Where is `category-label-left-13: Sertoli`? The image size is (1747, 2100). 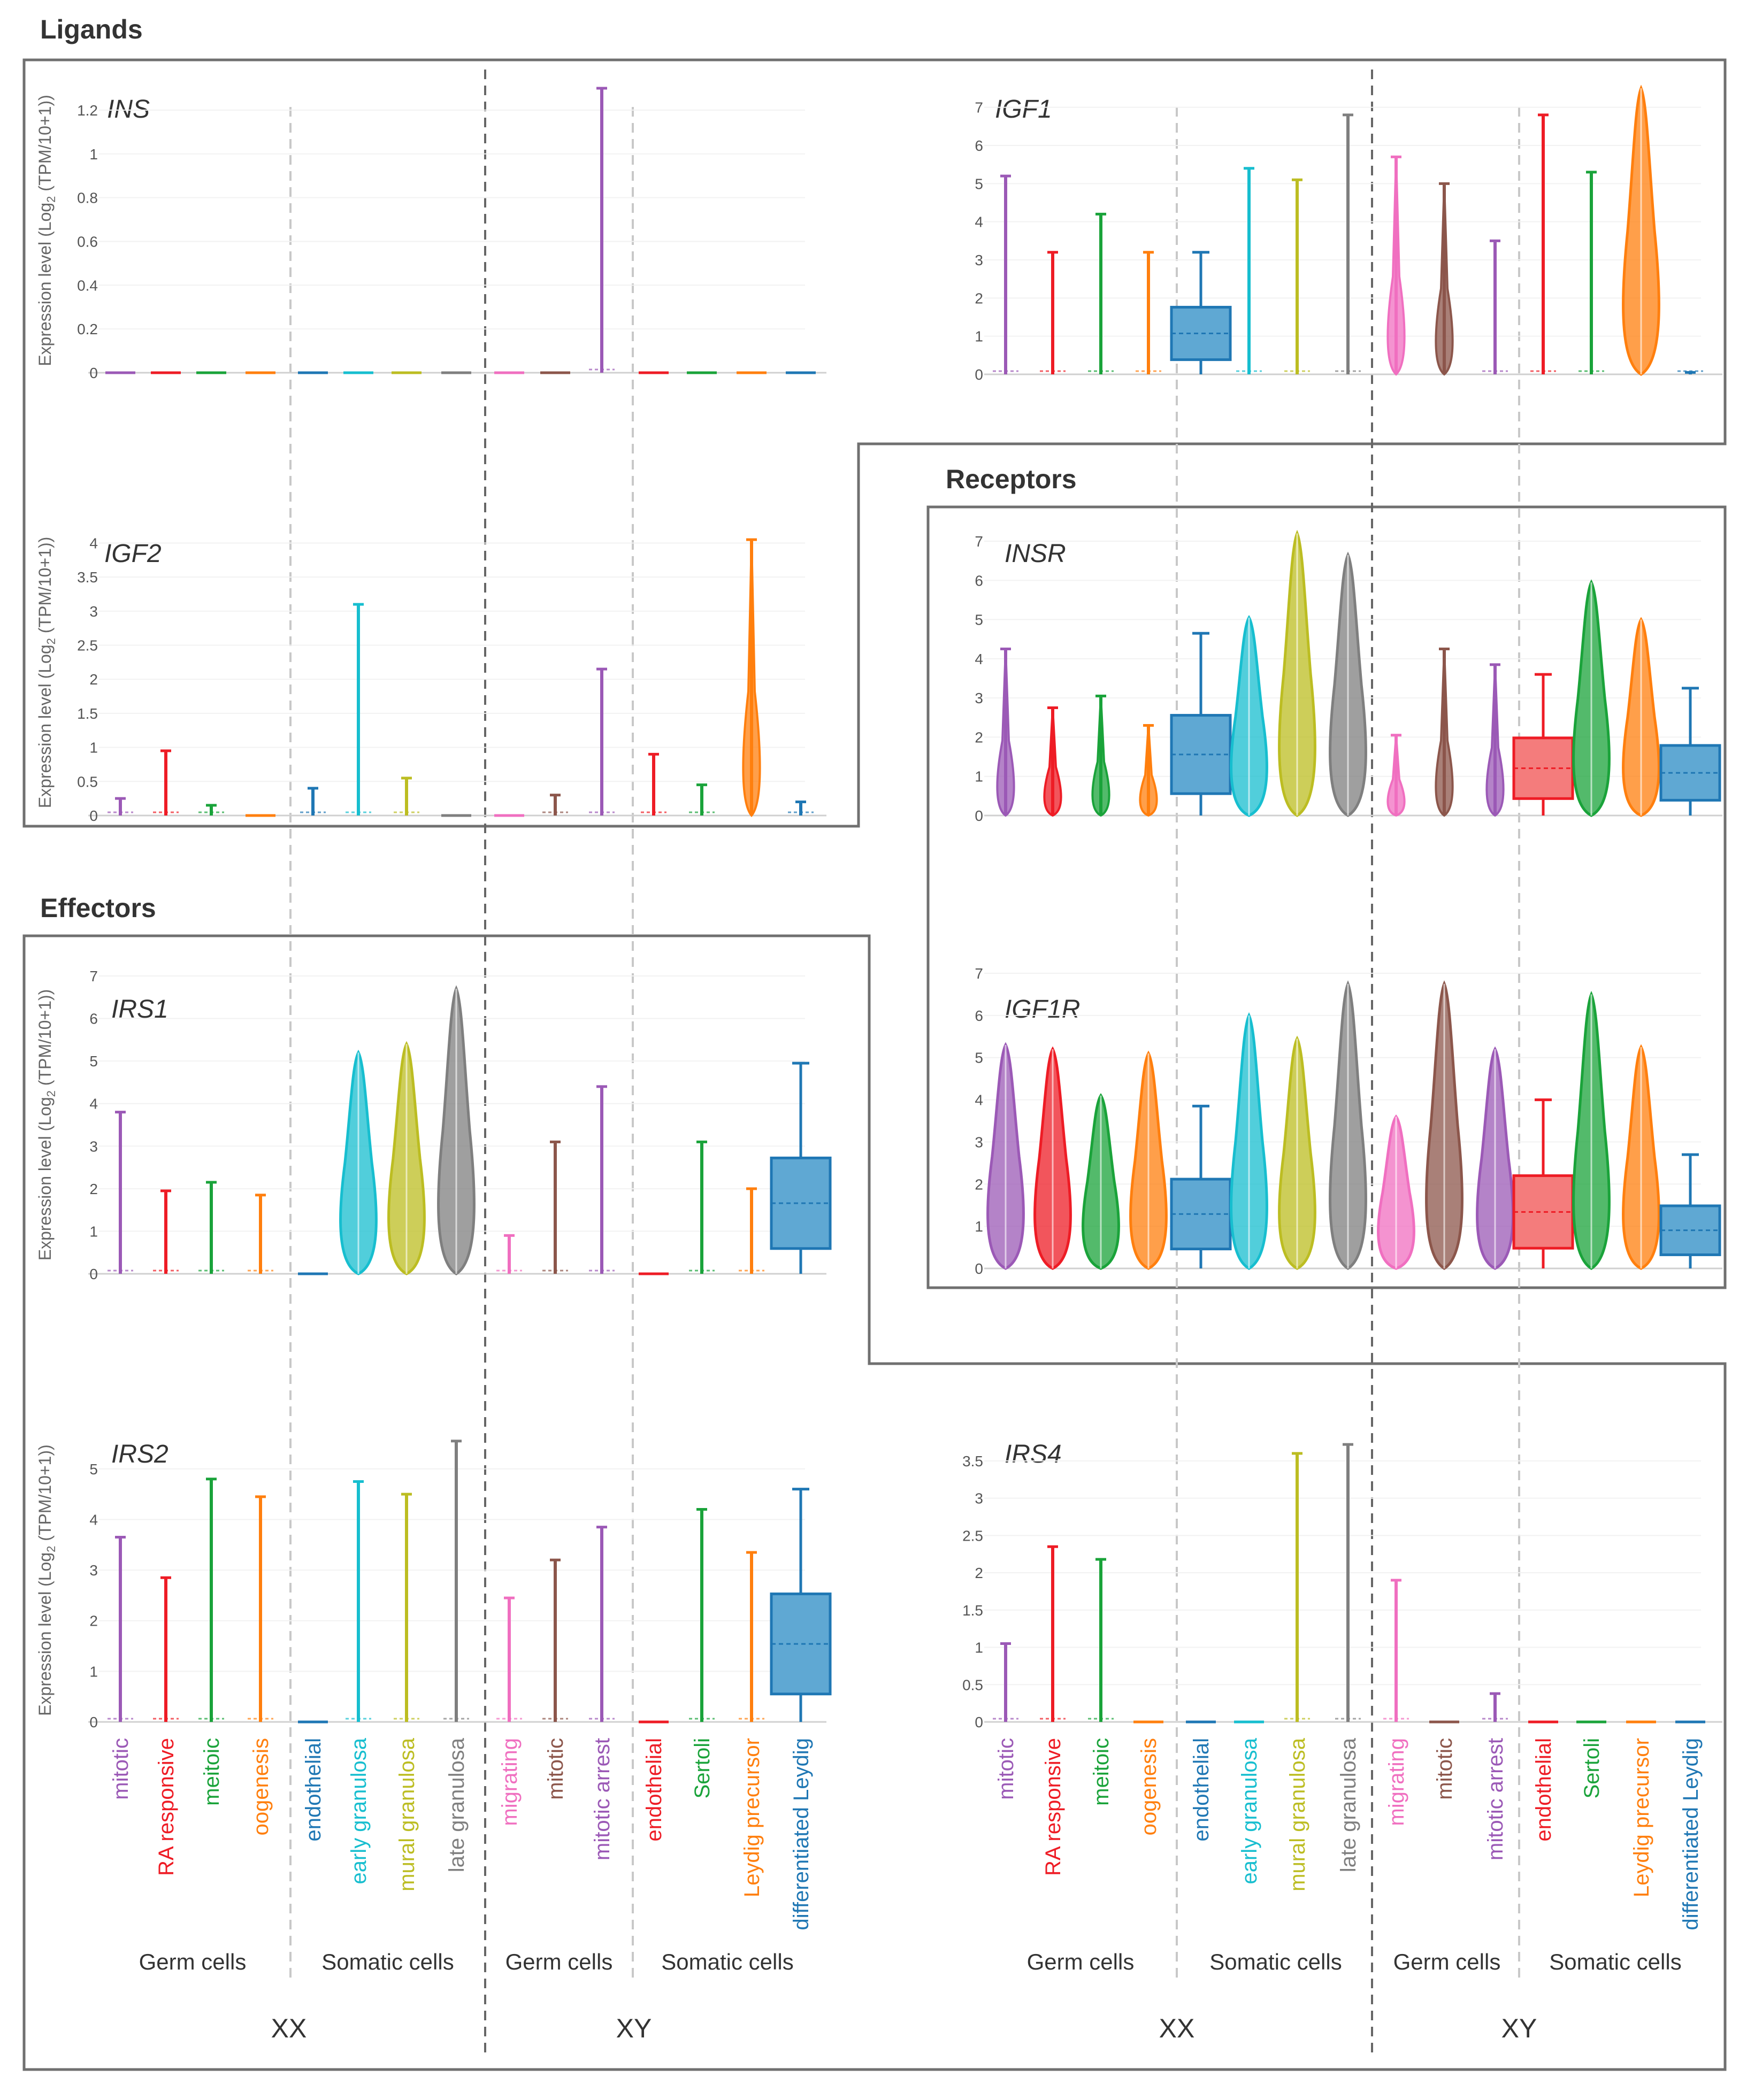
category-label-left-13: Sertoli is located at coordinates (702, 1768).